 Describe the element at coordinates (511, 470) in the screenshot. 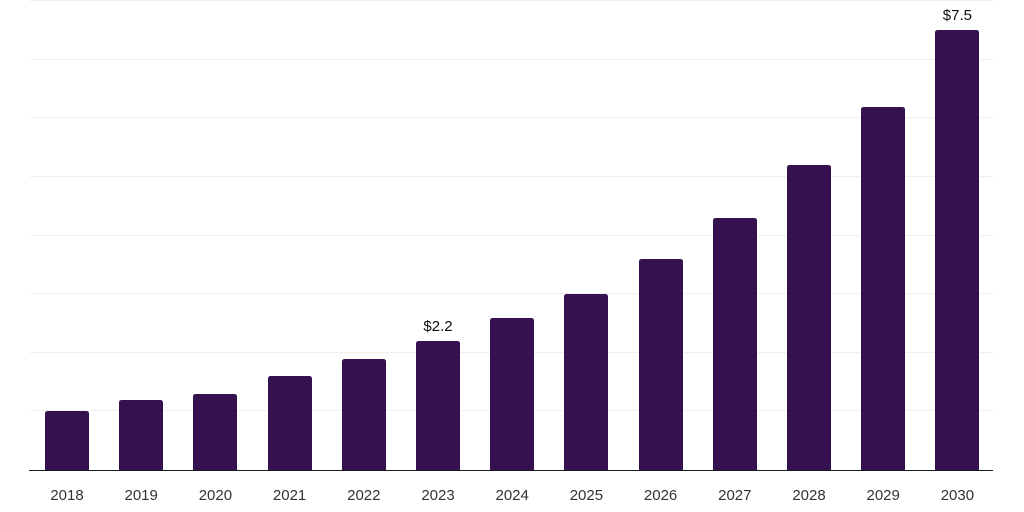

I see `x-axis-line` at that location.